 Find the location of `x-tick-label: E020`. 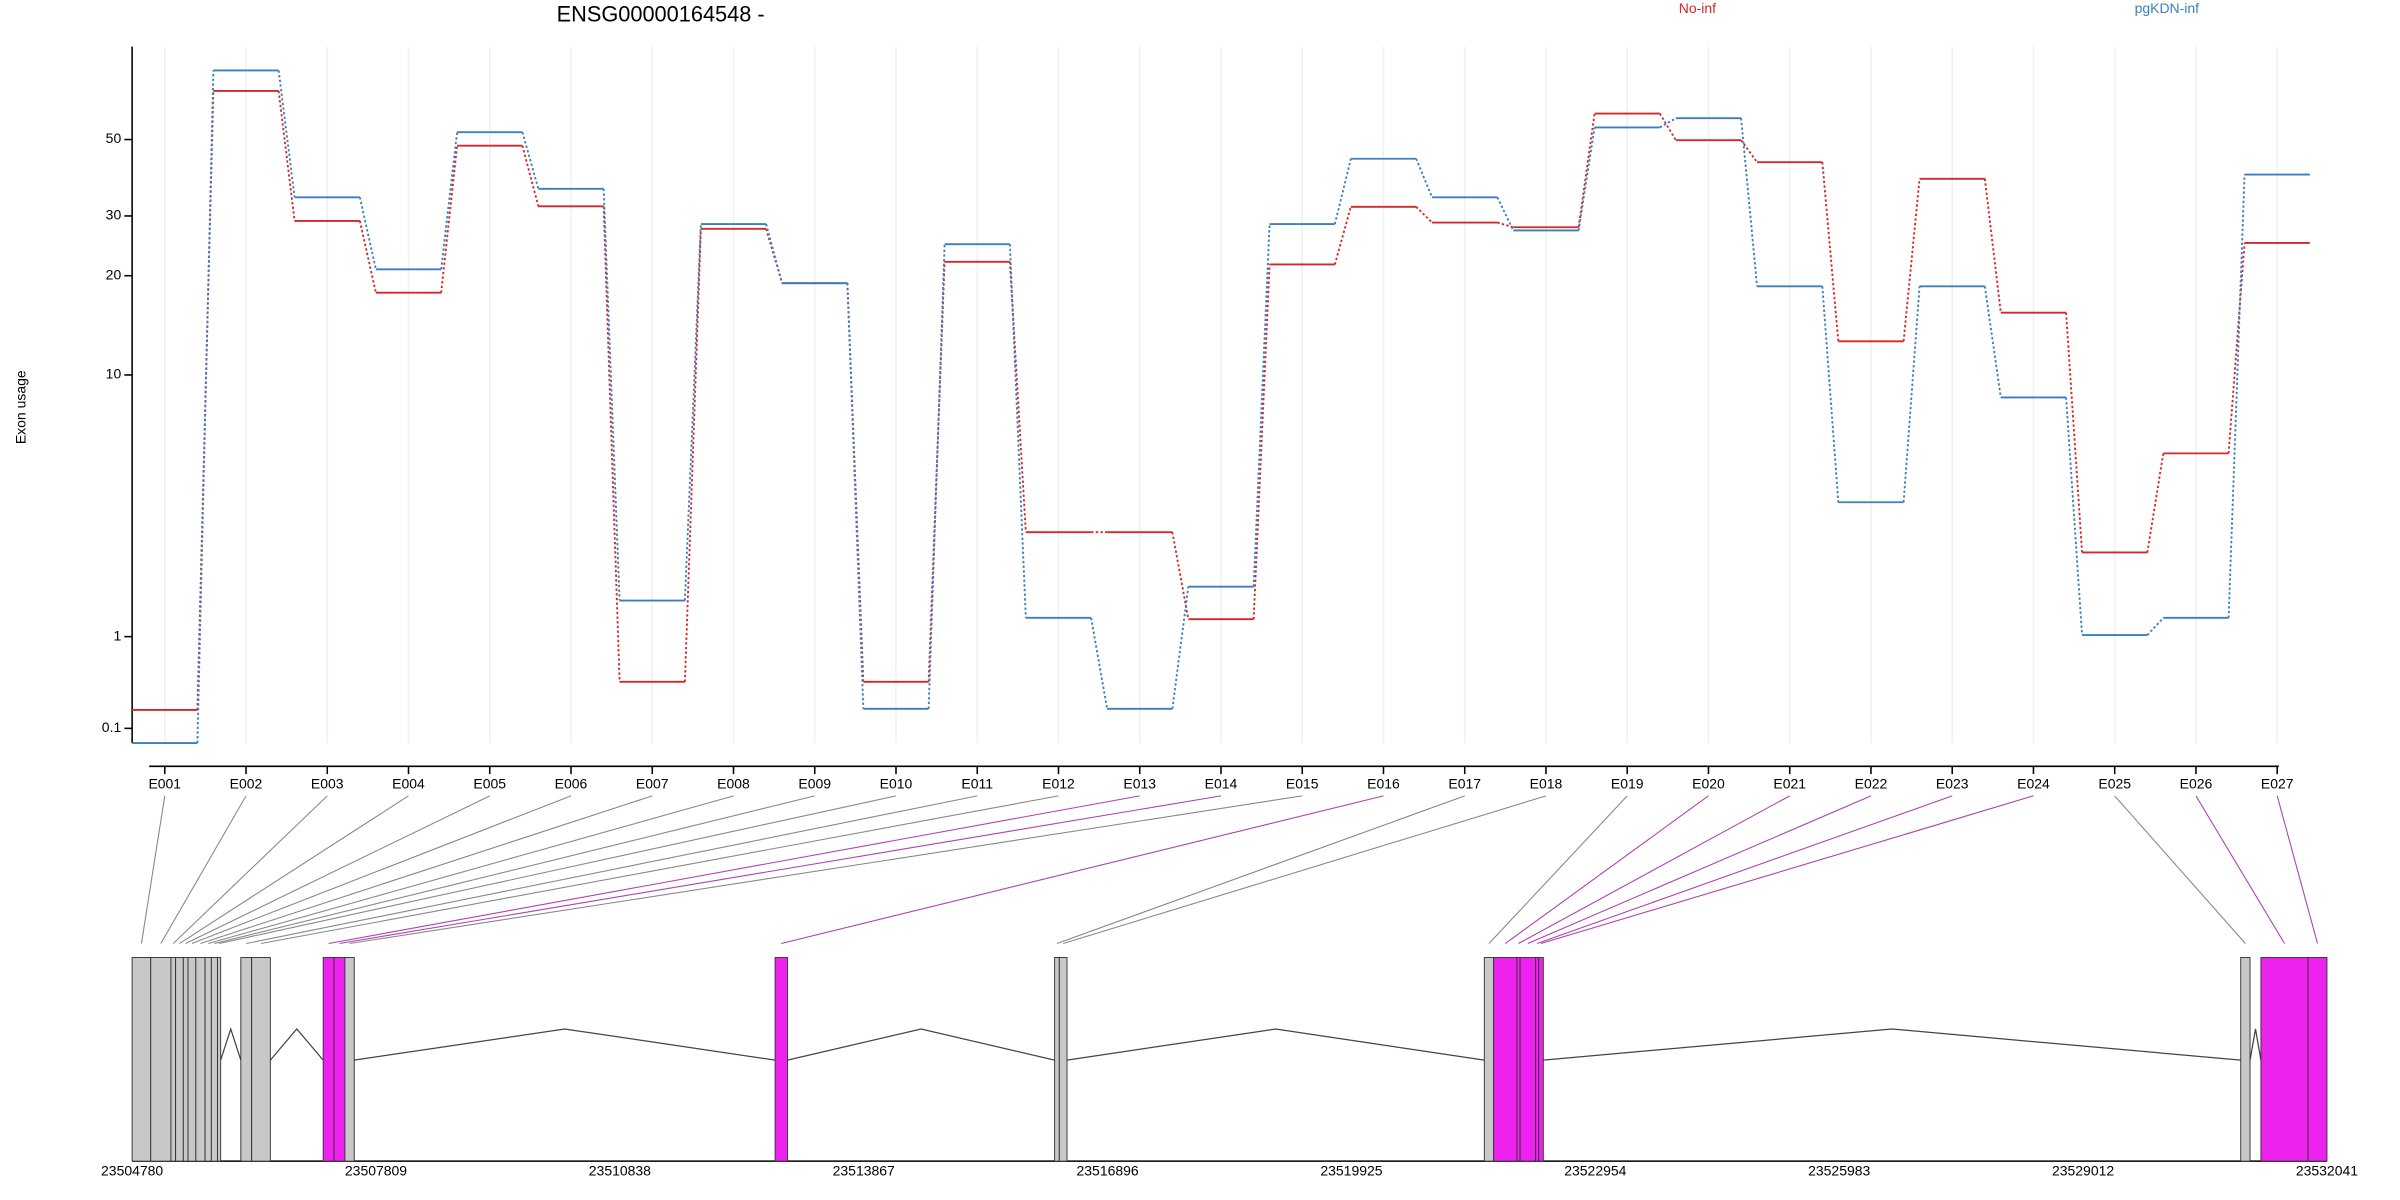

x-tick-label: E020 is located at coordinates (1708, 784).